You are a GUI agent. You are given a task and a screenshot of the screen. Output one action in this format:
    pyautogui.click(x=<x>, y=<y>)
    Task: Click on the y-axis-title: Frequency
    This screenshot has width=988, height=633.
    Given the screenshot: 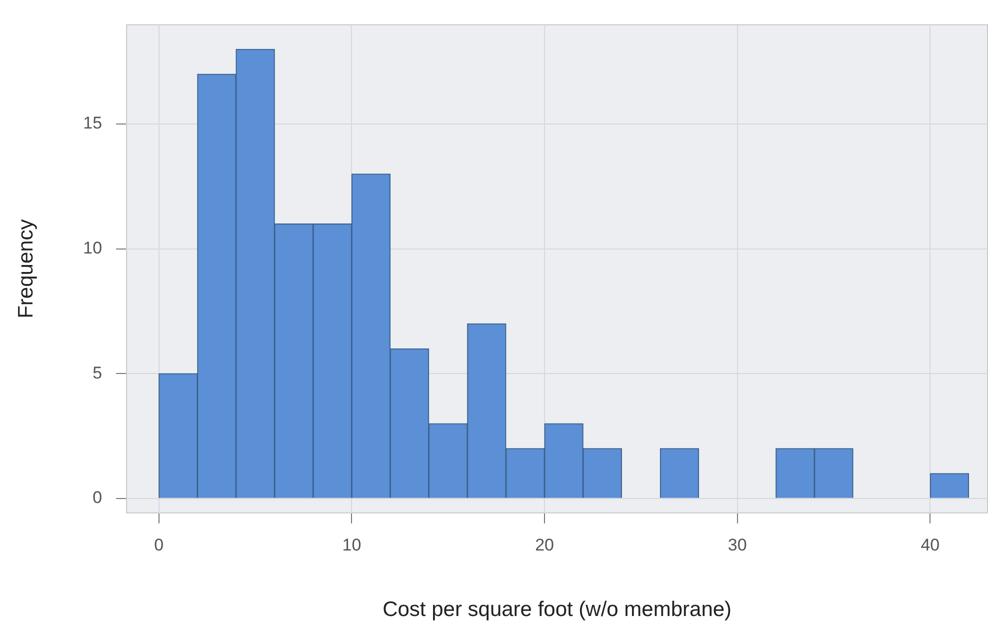 What is the action you would take?
    pyautogui.click(x=26, y=268)
    